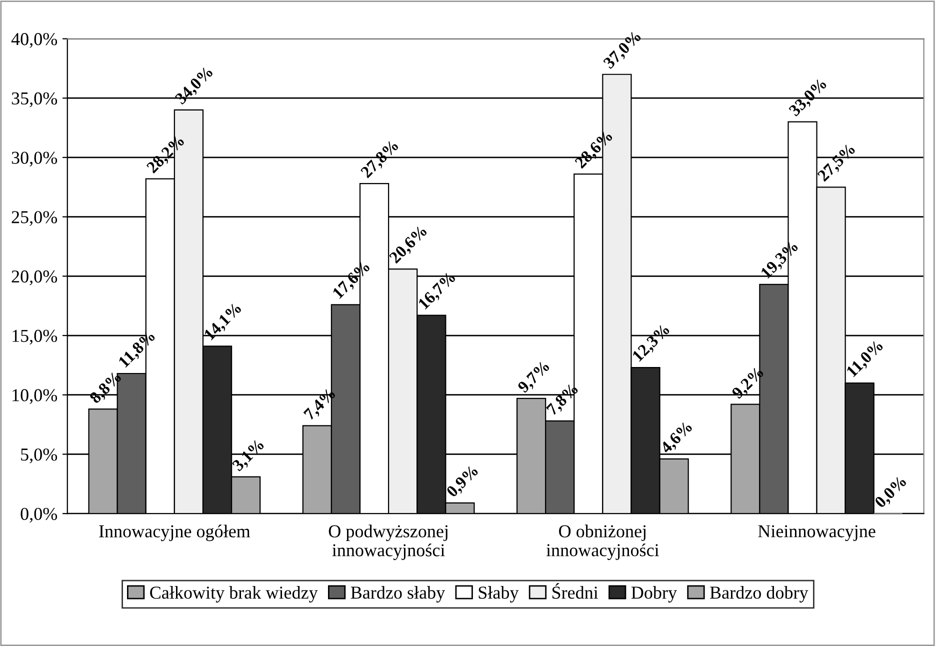 This screenshot has width=936, height=646. What do you see at coordinates (35, 159) in the screenshot?
I see `y-tick-label: 30,0%` at bounding box center [35, 159].